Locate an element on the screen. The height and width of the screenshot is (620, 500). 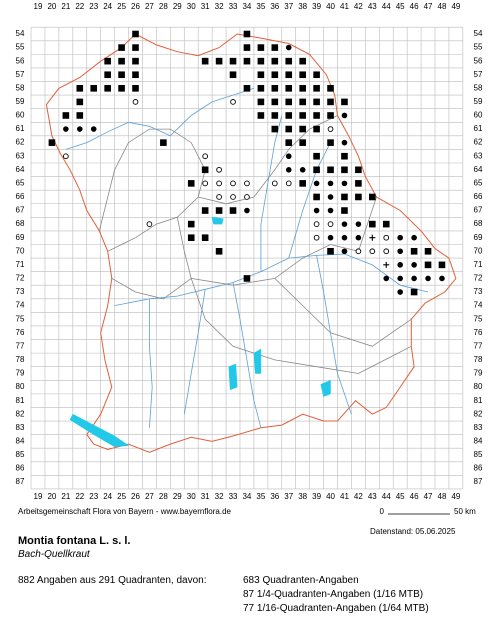
row-label: 77 is located at coordinates (478, 345).